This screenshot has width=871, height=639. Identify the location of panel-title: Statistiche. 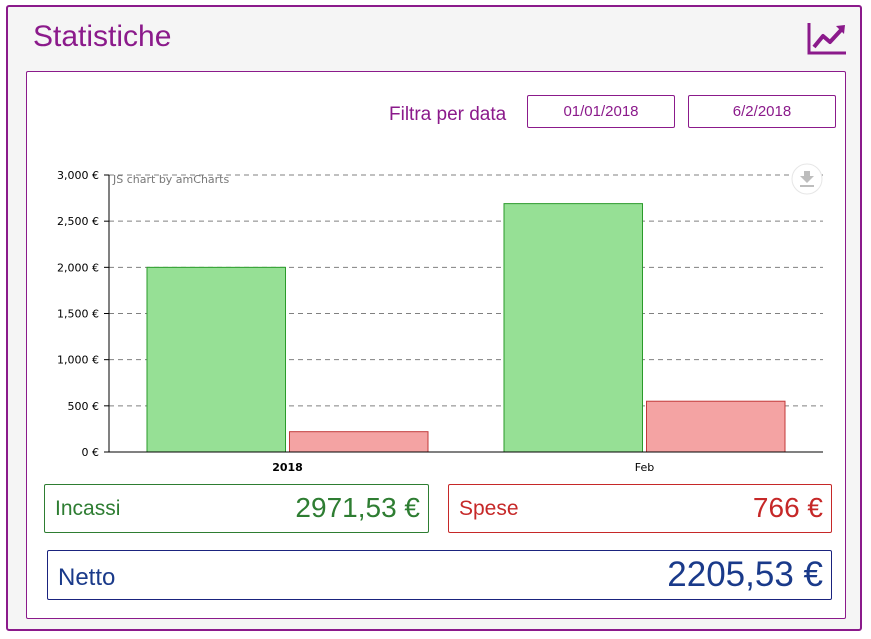
(102, 36).